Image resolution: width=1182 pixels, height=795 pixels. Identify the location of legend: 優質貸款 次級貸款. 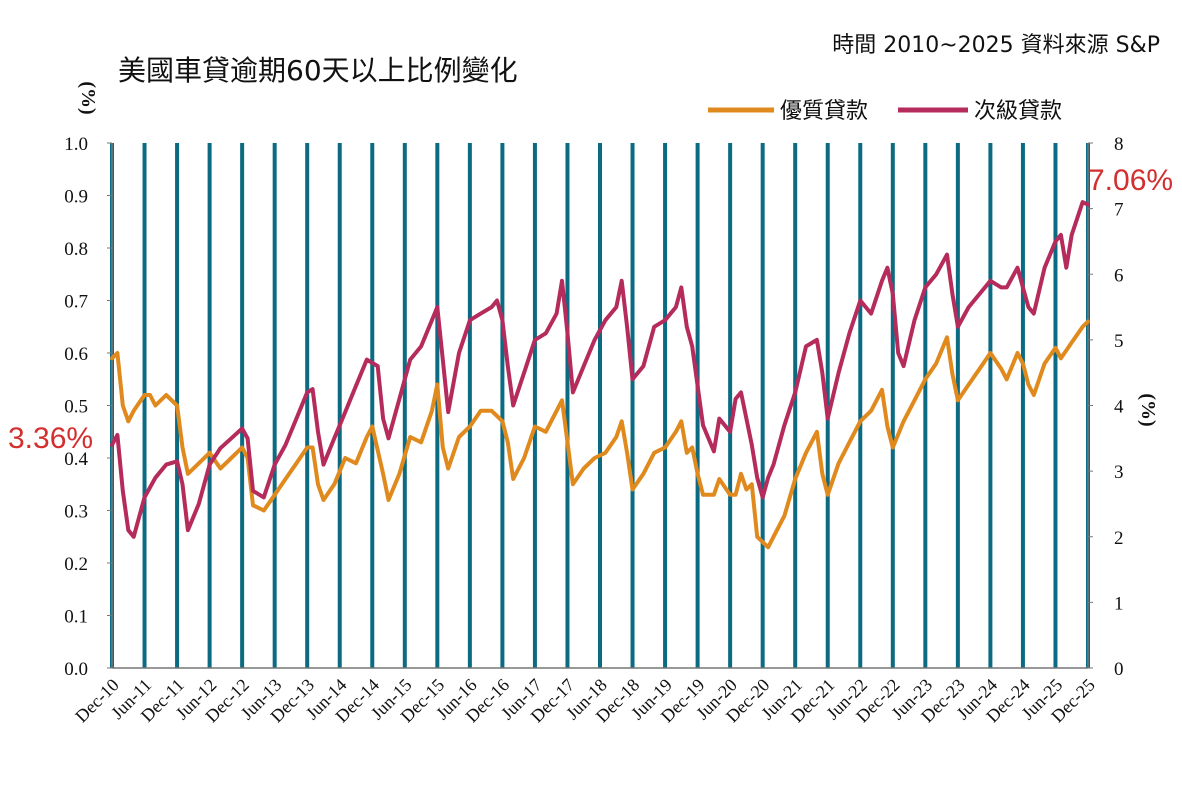
(885, 111).